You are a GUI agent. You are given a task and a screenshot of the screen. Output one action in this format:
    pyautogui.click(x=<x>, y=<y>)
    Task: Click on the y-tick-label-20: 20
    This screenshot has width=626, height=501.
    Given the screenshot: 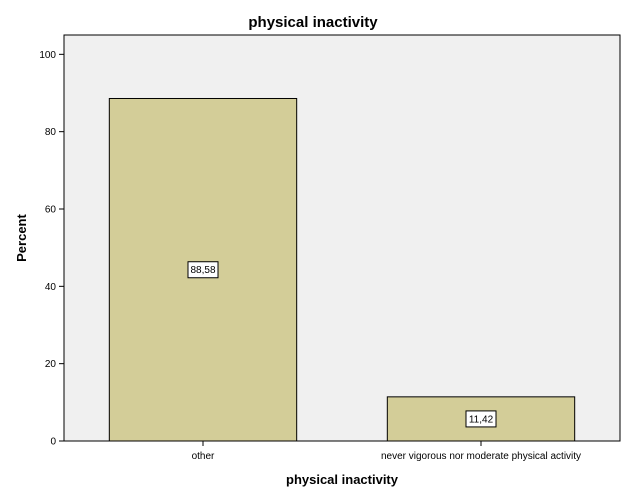 What is the action you would take?
    pyautogui.click(x=51, y=364)
    